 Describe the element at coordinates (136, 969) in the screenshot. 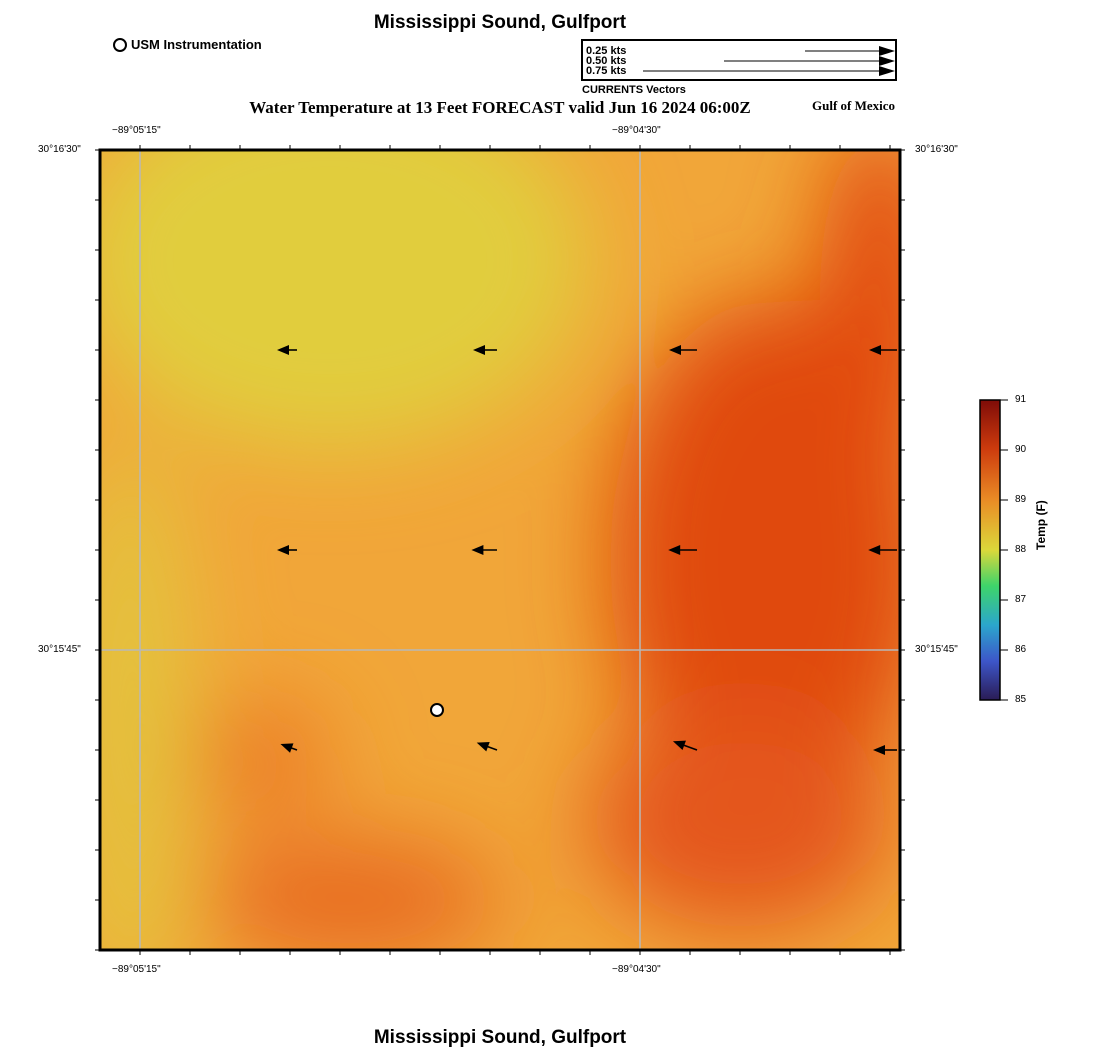

I see `bottom-lon-label-1: −89°05'15"` at that location.